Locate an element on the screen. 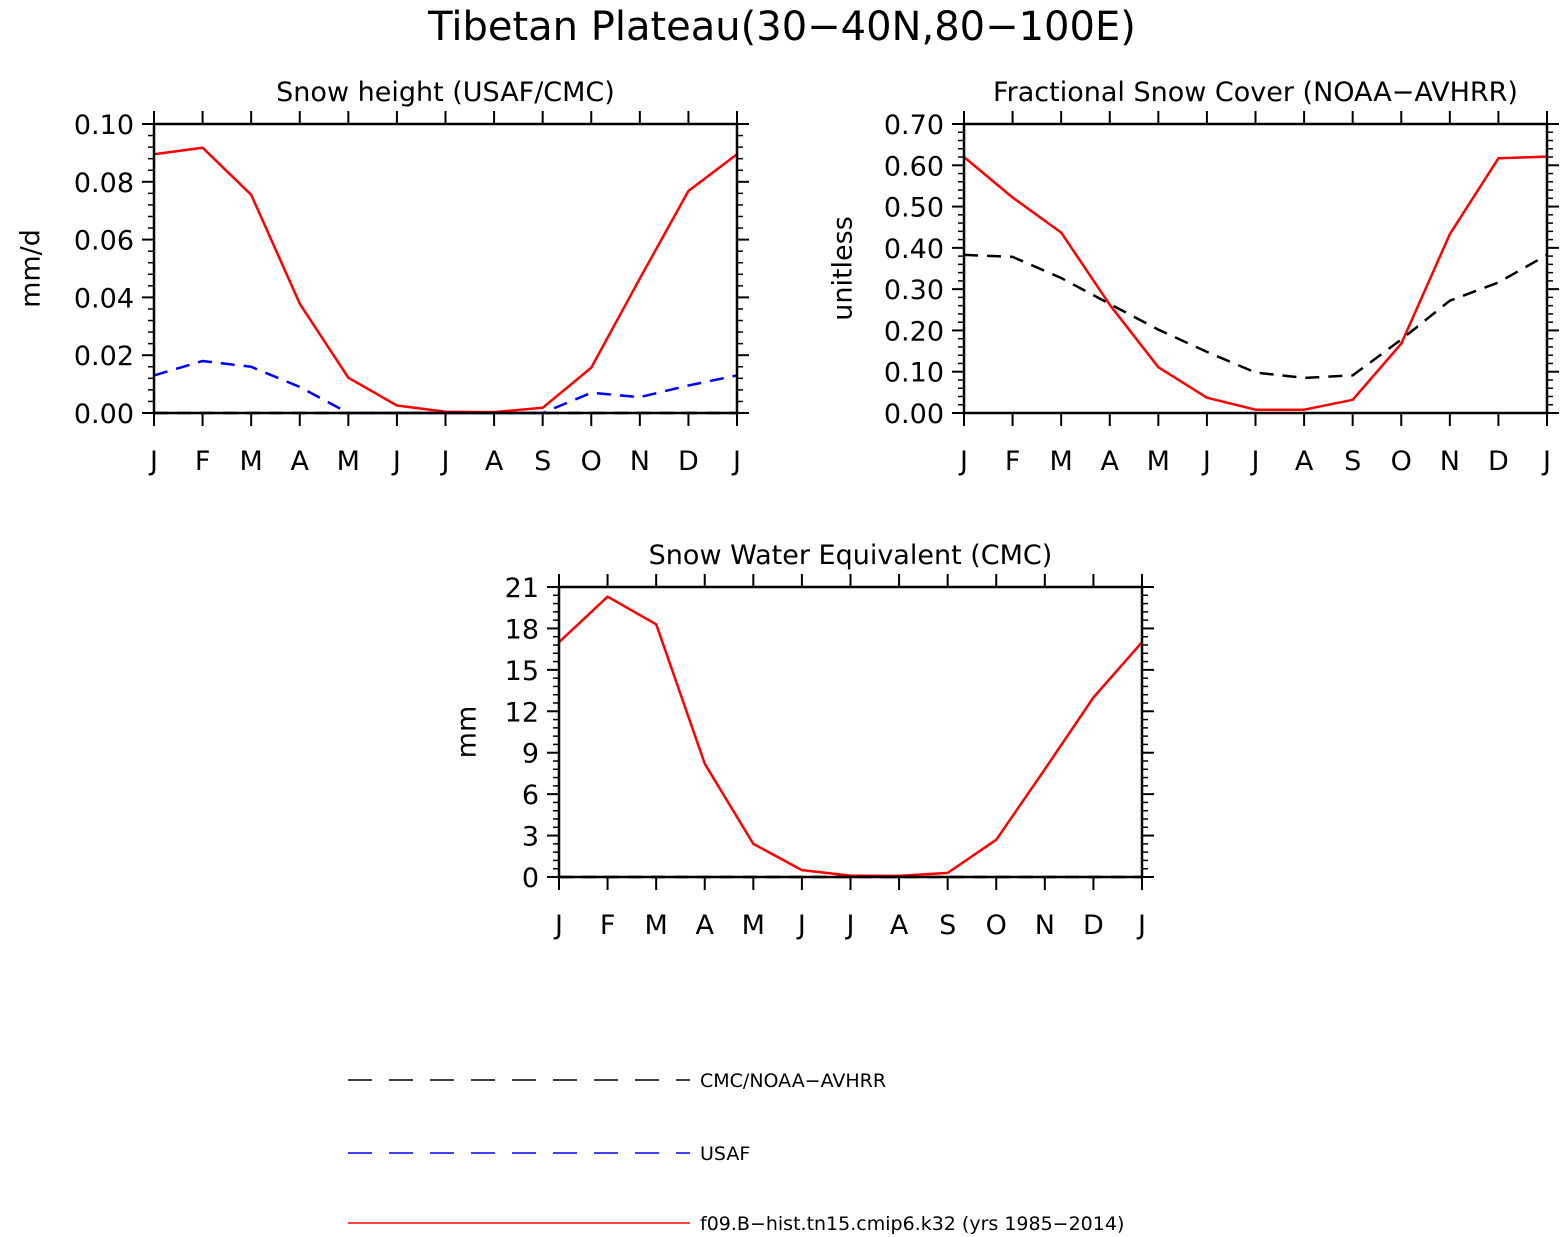 This screenshot has height=1237, width=1565. panel-title: Snow Water Equivalent (CMC) is located at coordinates (851, 555).